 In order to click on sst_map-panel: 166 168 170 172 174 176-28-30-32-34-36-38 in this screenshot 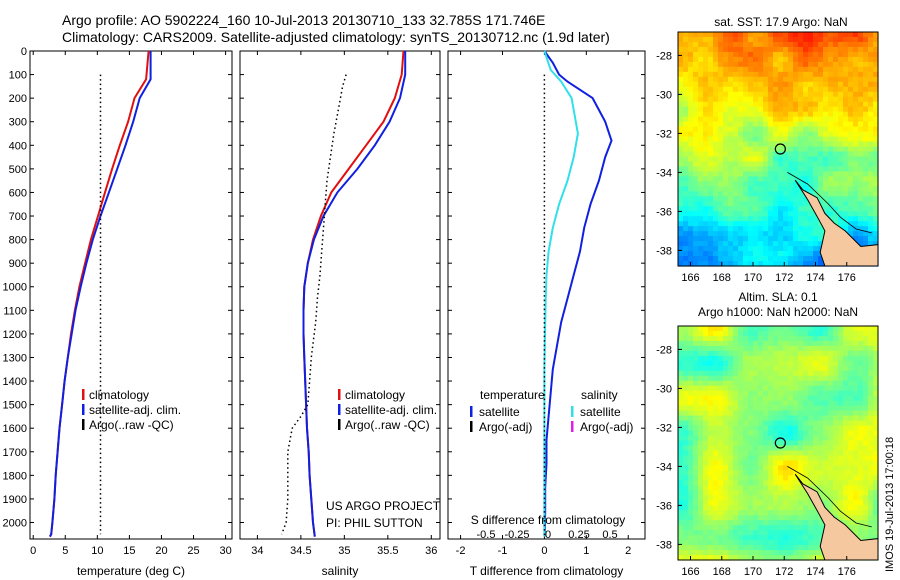, I will do `click(767, 157)`.